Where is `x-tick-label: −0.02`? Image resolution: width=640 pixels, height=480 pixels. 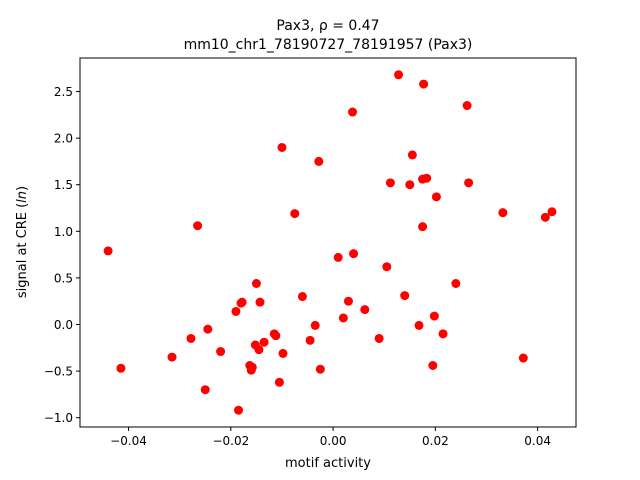 x-tick-label: −0.02 is located at coordinates (230, 441).